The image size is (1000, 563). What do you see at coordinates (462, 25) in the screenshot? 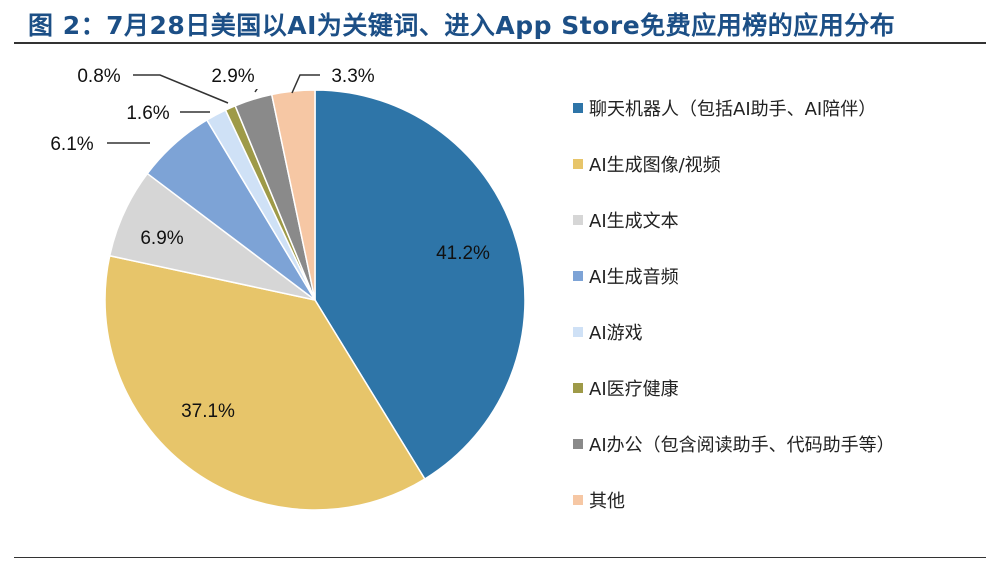
I see `figure-title: 图 2：7月28日美国以AI为关键词、进入App Store免费应用榜的应用分布` at bounding box center [462, 25].